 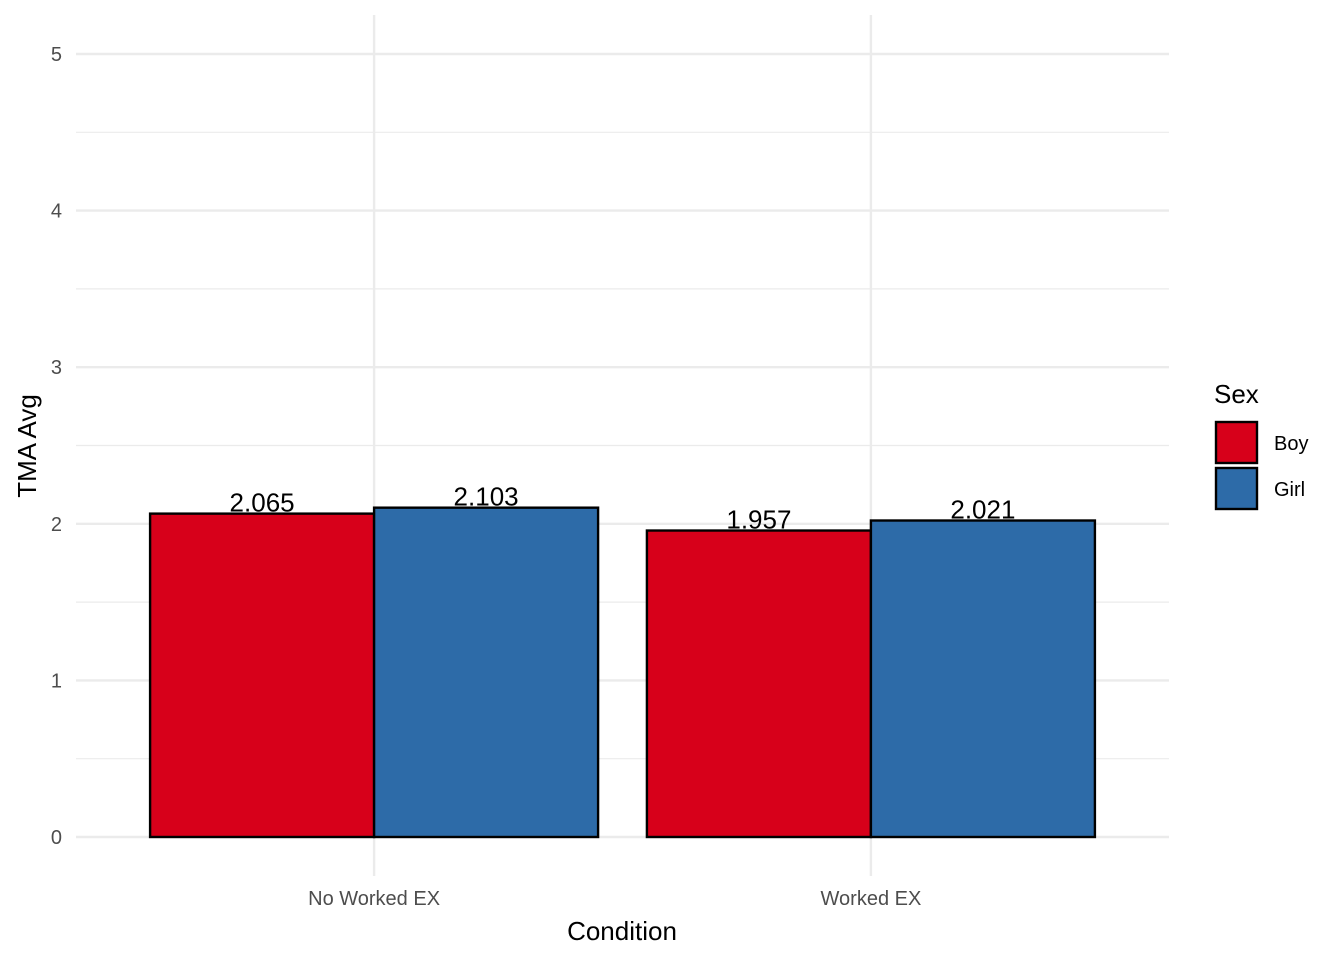 I want to click on data-label: 2.021, so click(x=982, y=510).